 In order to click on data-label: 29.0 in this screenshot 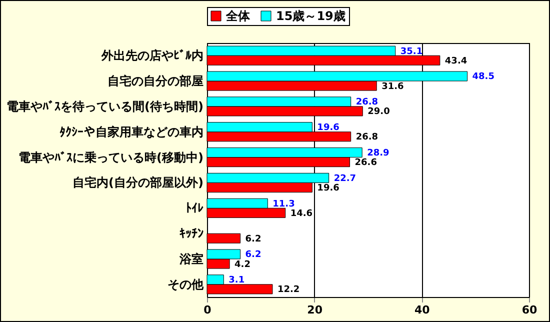, I will do `click(379, 112)`.